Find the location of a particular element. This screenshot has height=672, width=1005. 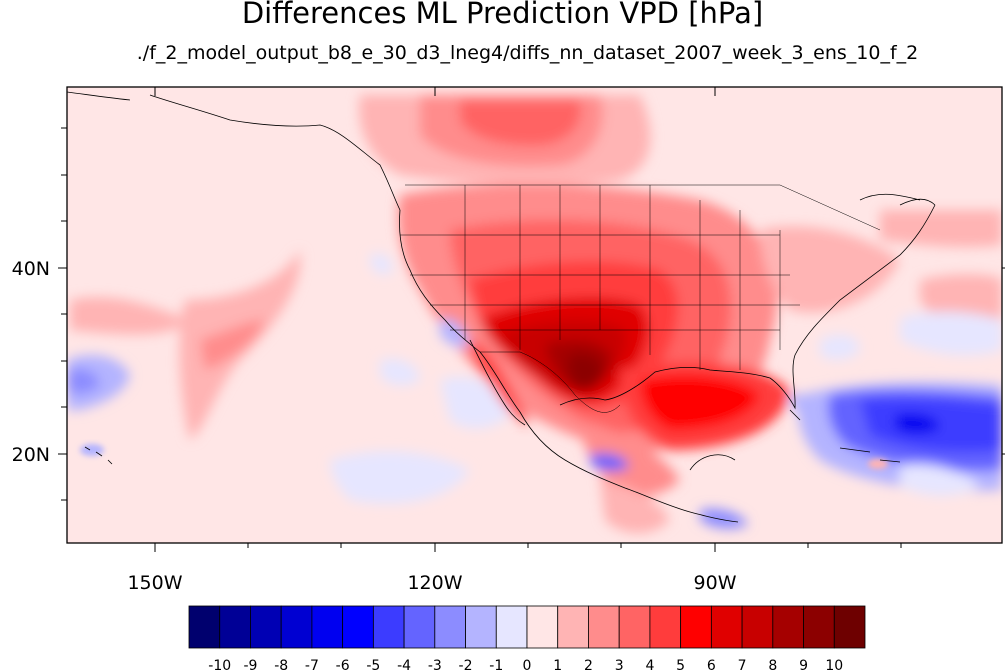

map-title: Differences ML Prediction VPD [hPa] is located at coordinates (502, 15).